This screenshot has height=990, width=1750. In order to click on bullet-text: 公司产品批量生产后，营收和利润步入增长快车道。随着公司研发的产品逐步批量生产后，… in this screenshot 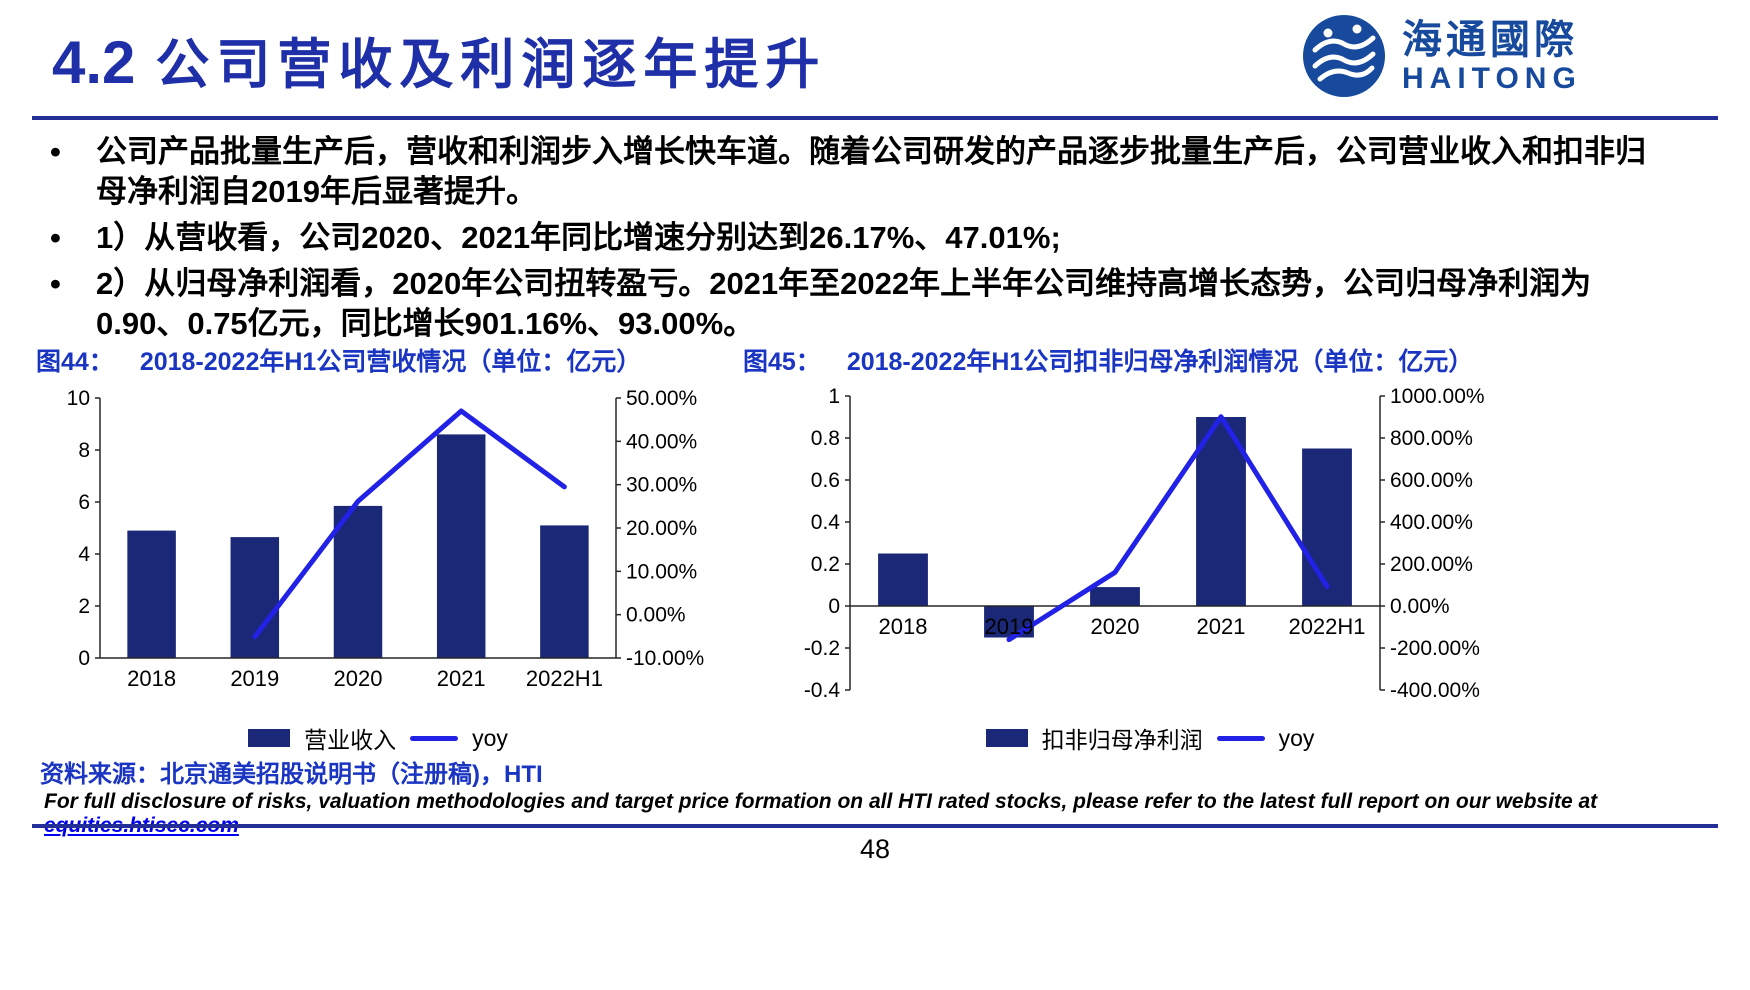, I will do `click(871, 171)`.